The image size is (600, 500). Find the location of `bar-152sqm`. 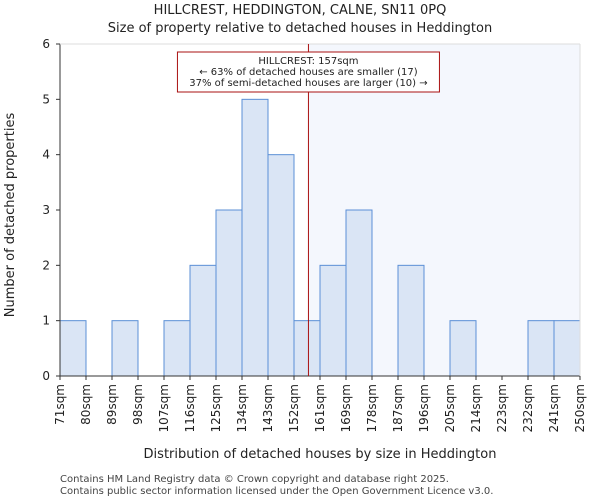

bar-152sqm is located at coordinates (307, 348).